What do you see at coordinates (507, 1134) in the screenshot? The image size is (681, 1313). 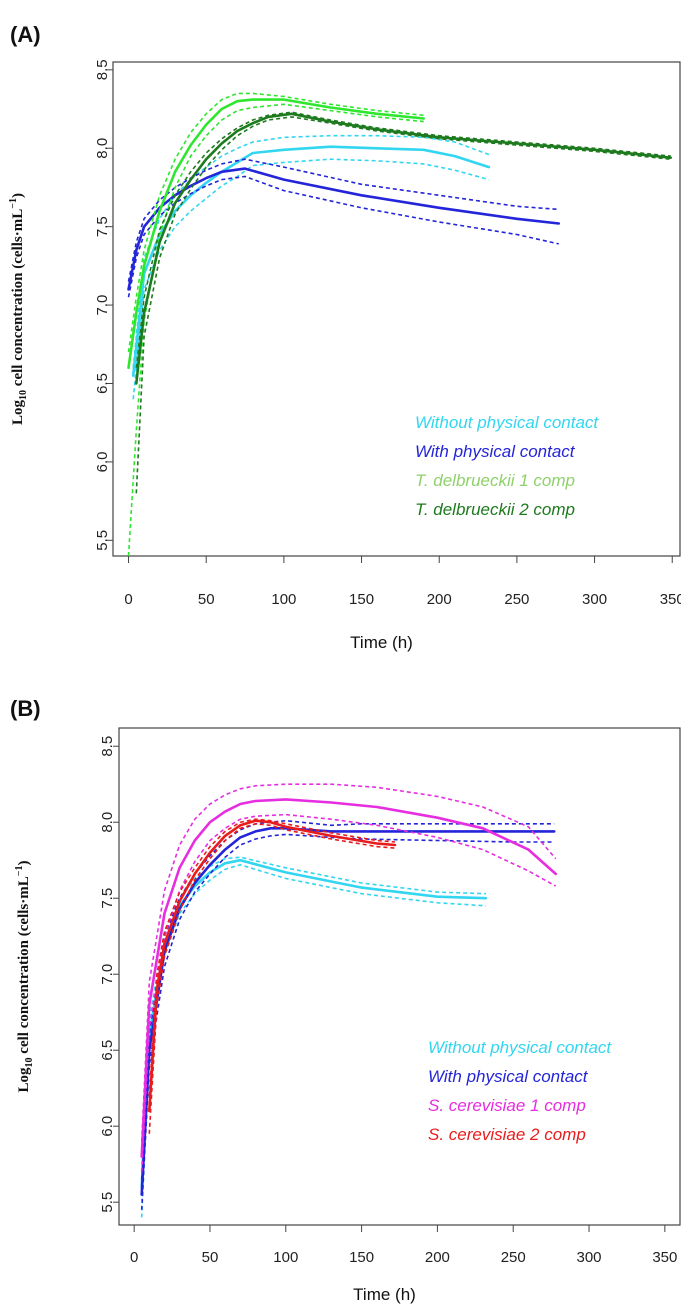 I see `legend-entry: S. cerevisiae 2 comp` at bounding box center [507, 1134].